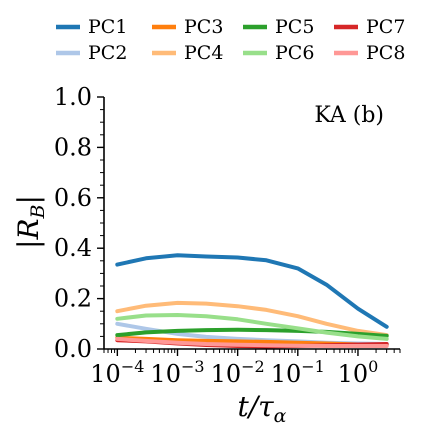 The image size is (431, 435). I want to click on y-tick-label: 0.2, so click(73, 299).